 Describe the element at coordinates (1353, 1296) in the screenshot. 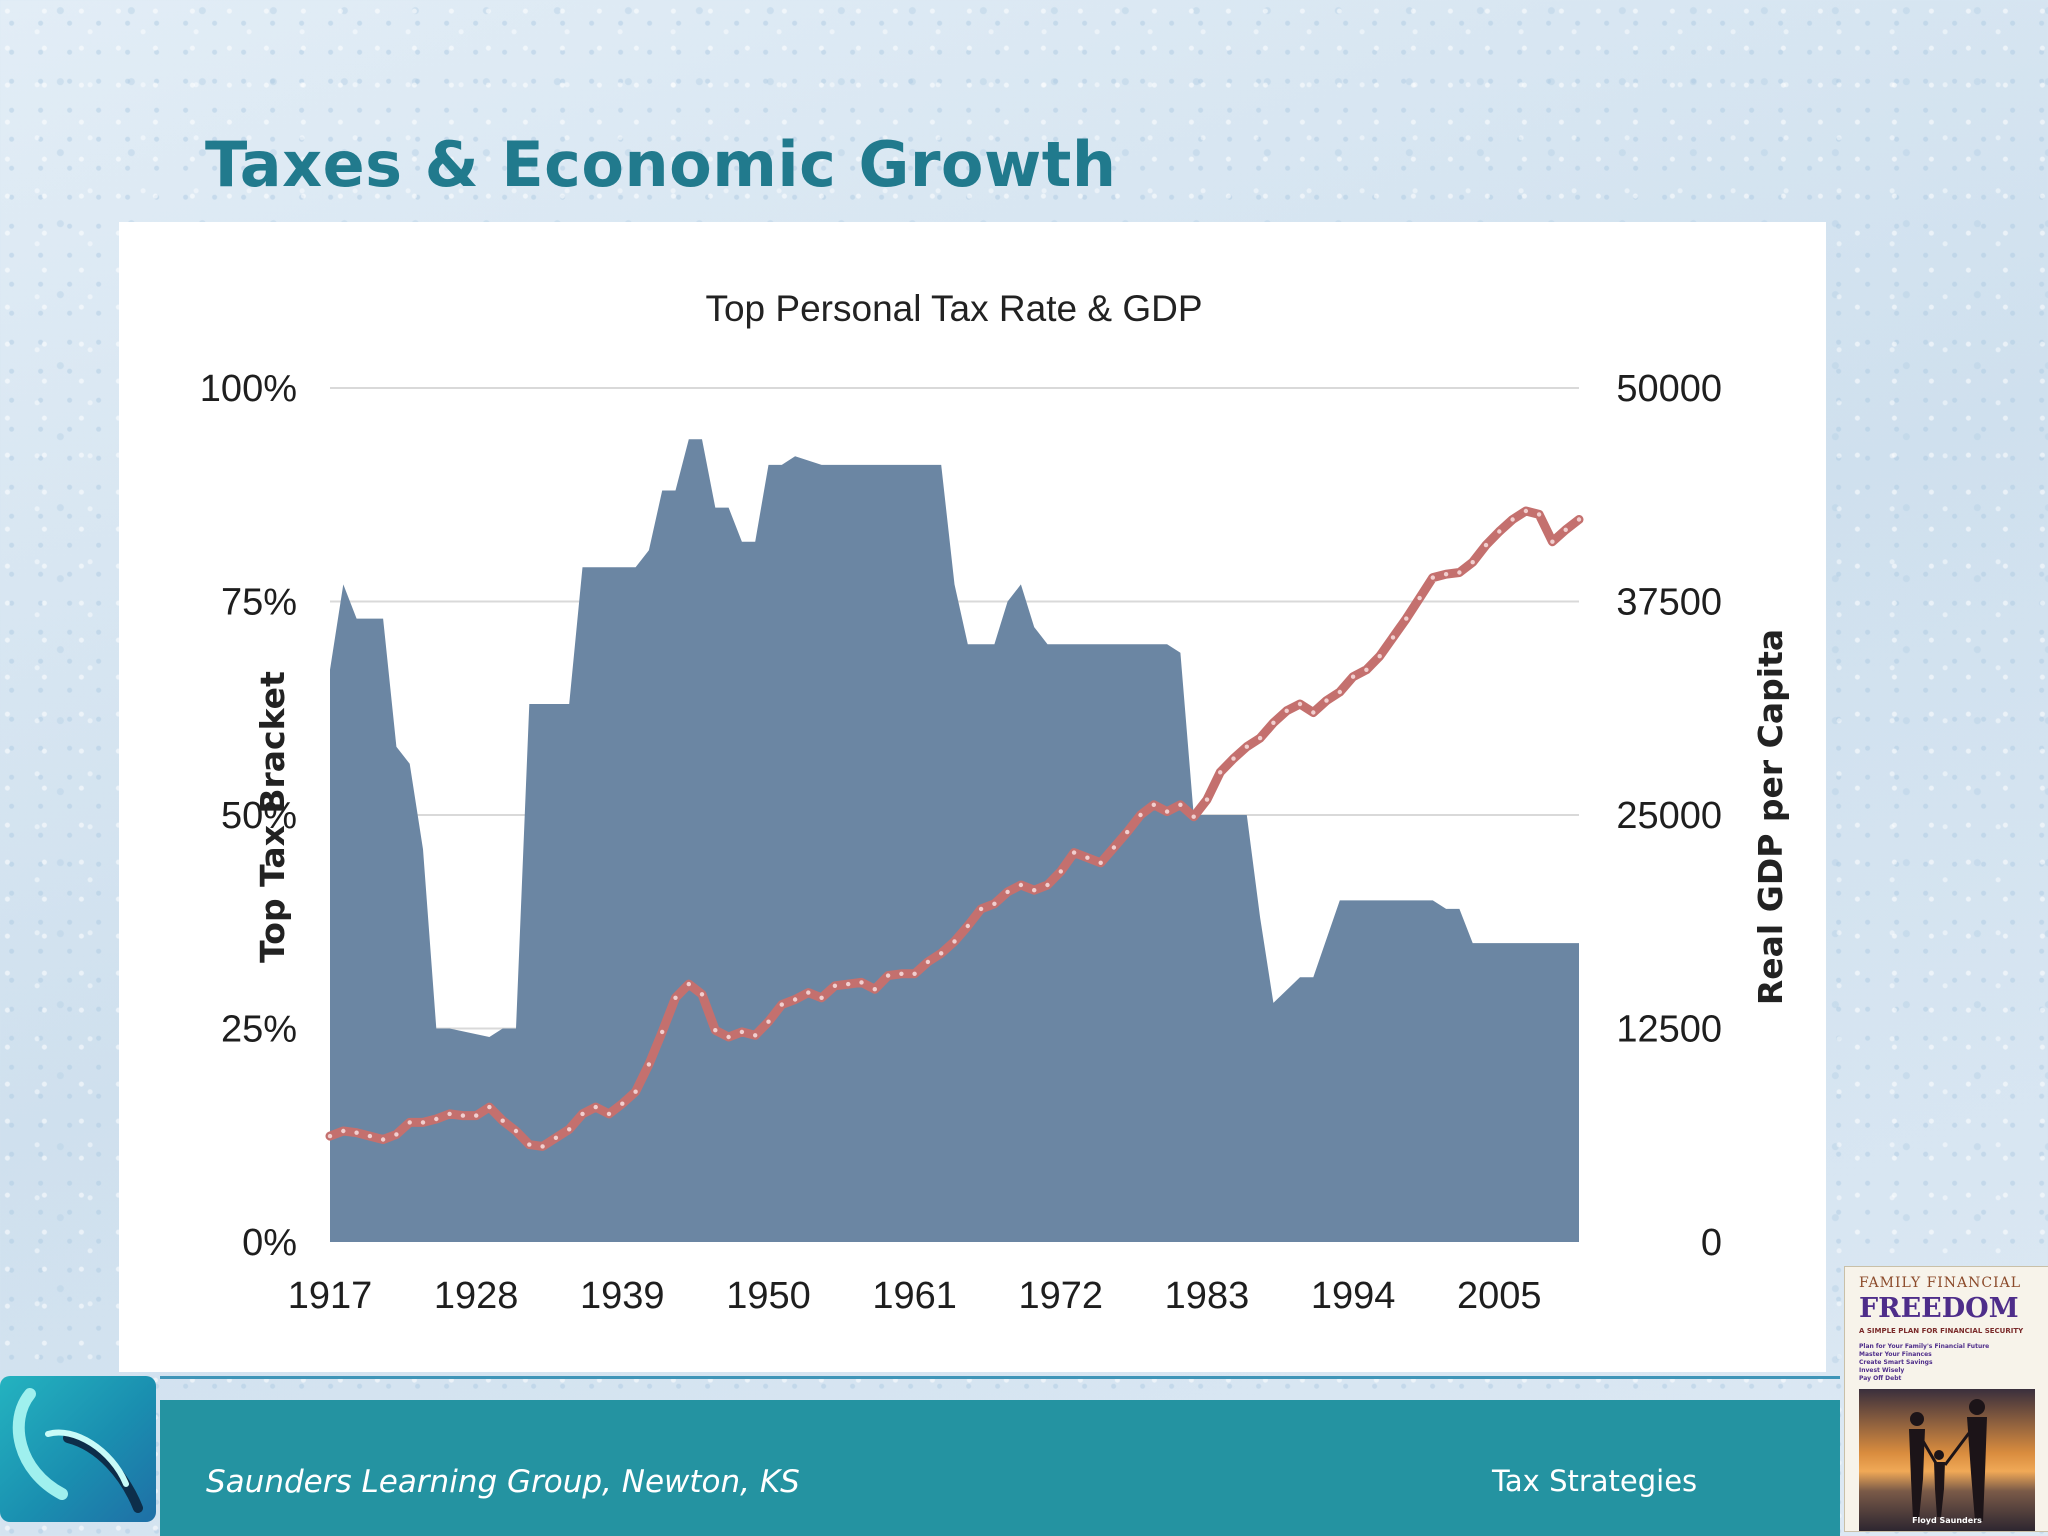

I see `x-tick-label: 1994` at that location.